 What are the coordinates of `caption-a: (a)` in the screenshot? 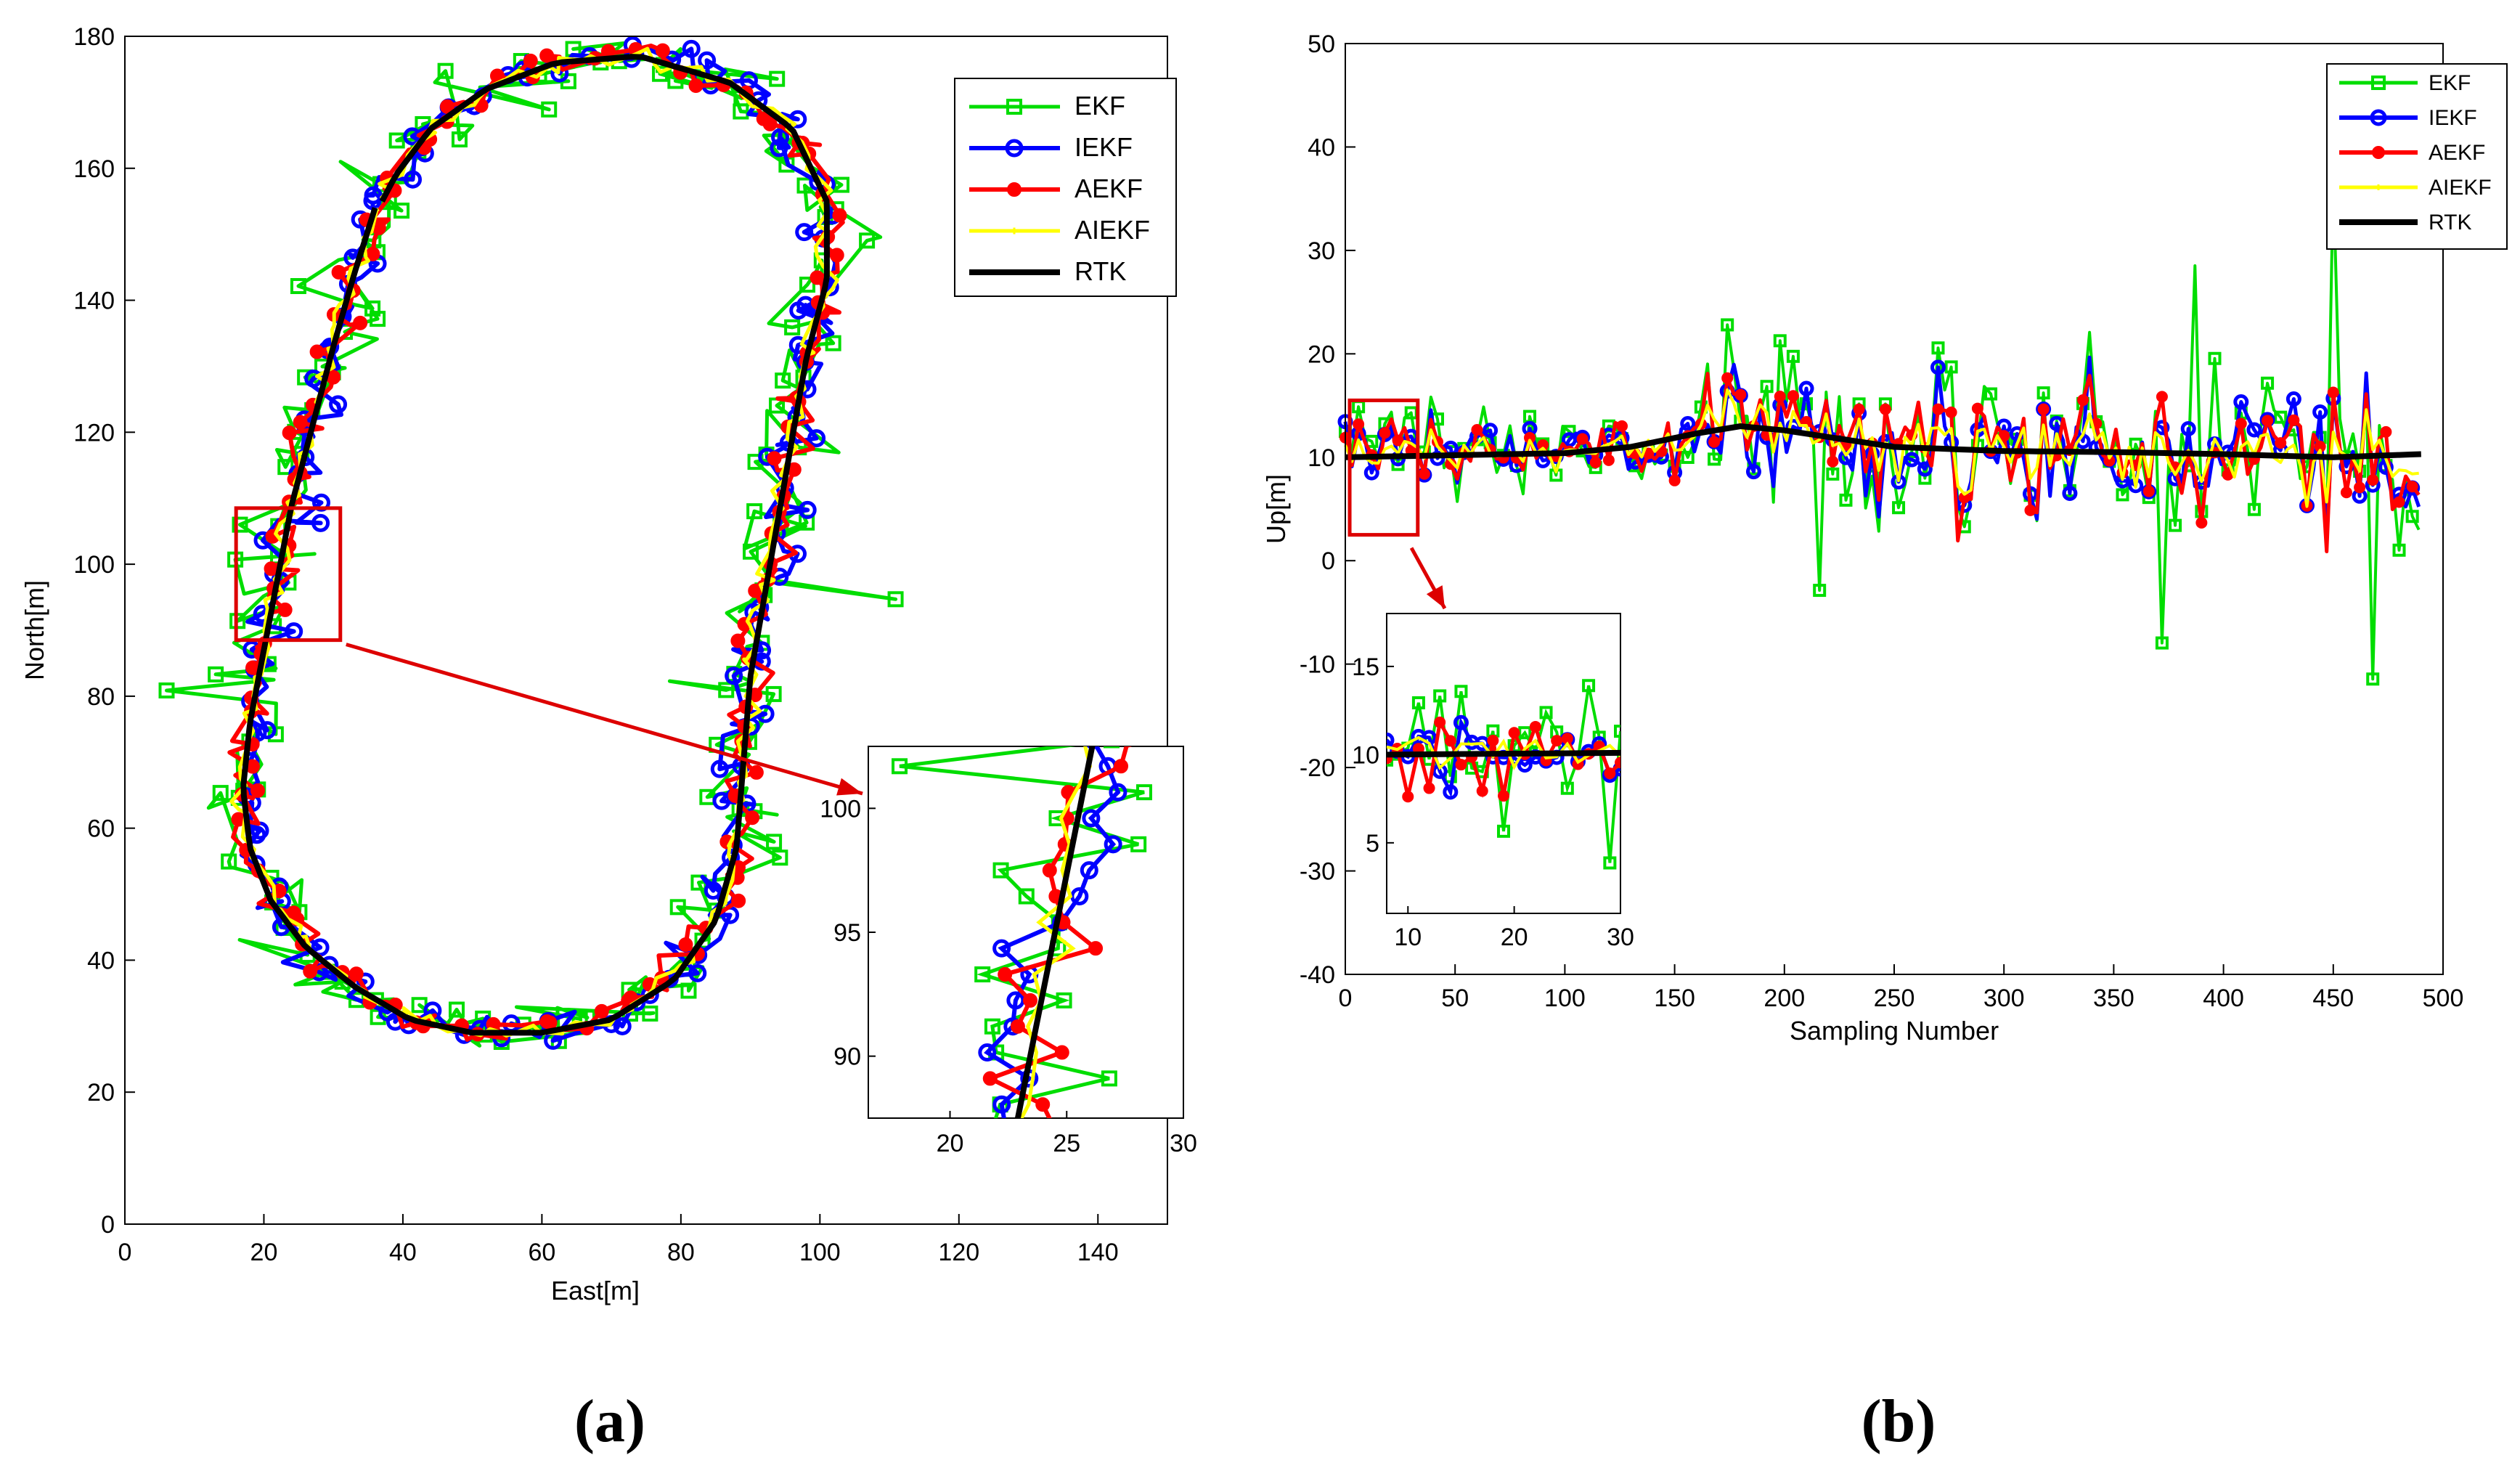 It's located at (609, 1421).